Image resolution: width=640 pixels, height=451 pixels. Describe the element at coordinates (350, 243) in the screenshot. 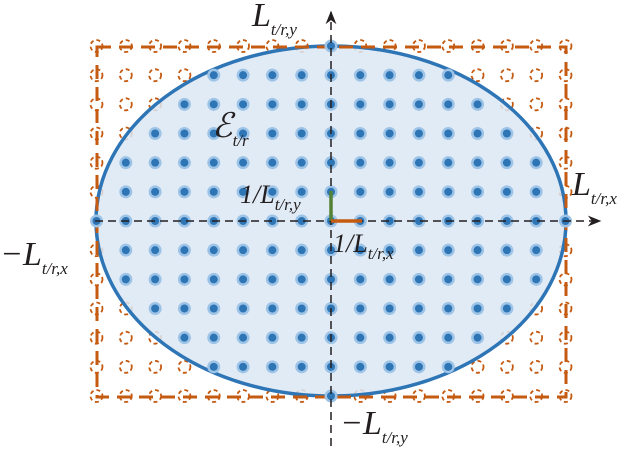

I see `label-part: 1/L` at that location.